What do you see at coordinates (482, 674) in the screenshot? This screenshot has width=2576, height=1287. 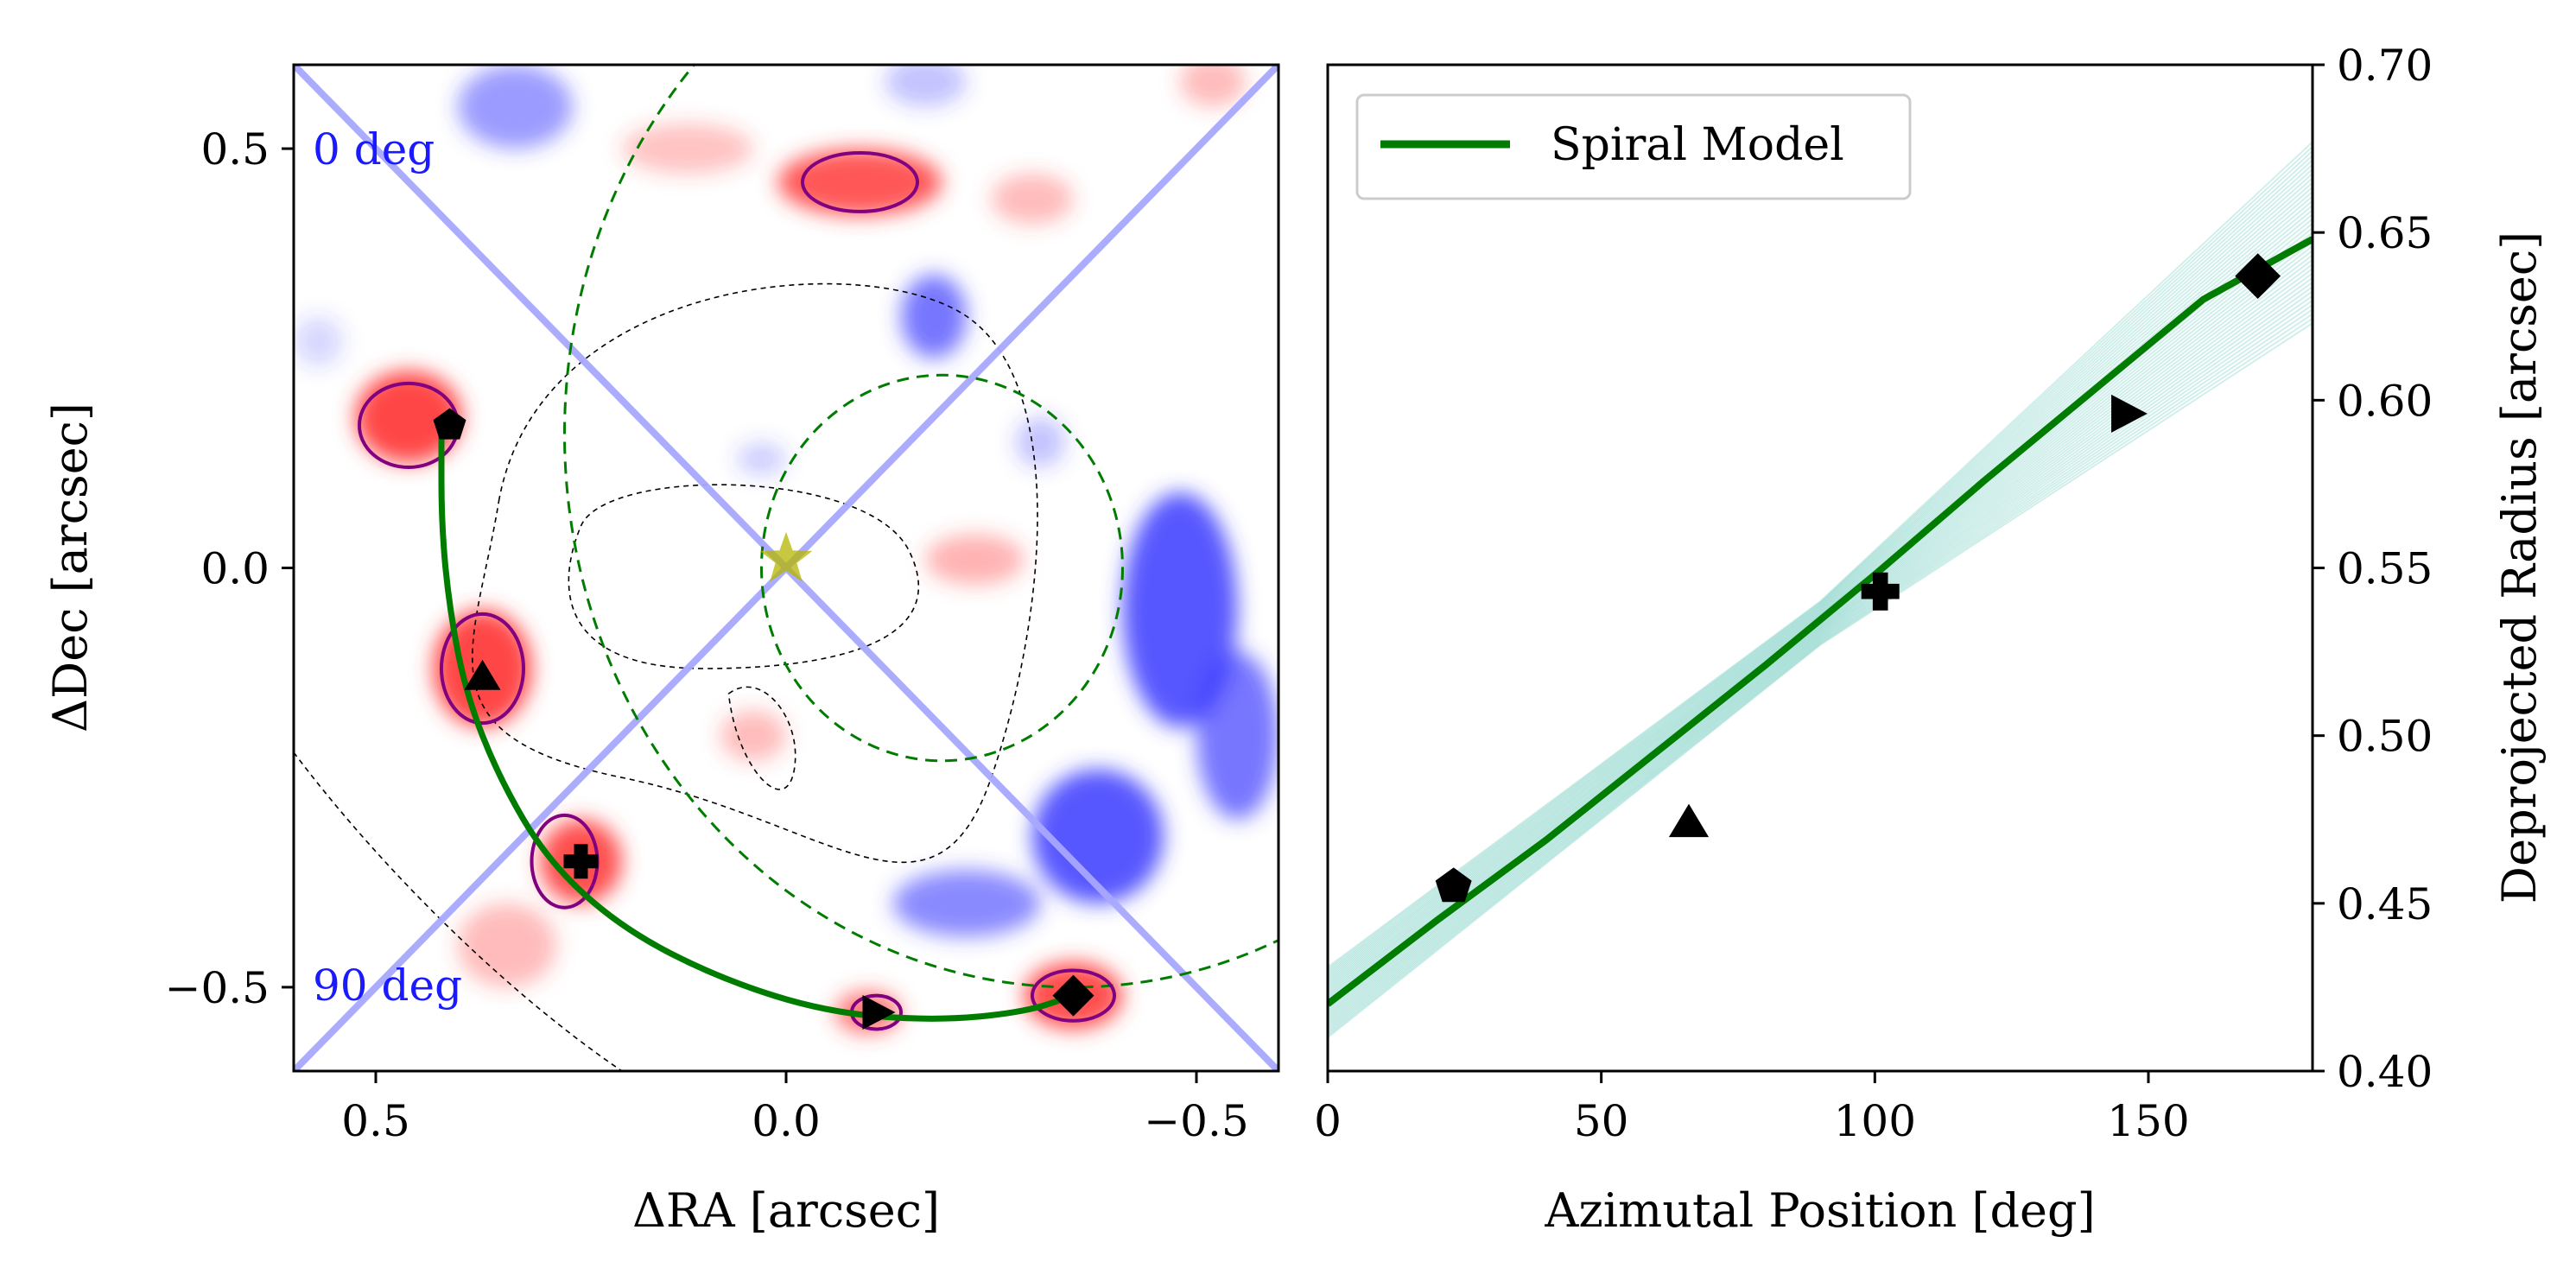 I see `marker-triangle-up` at bounding box center [482, 674].